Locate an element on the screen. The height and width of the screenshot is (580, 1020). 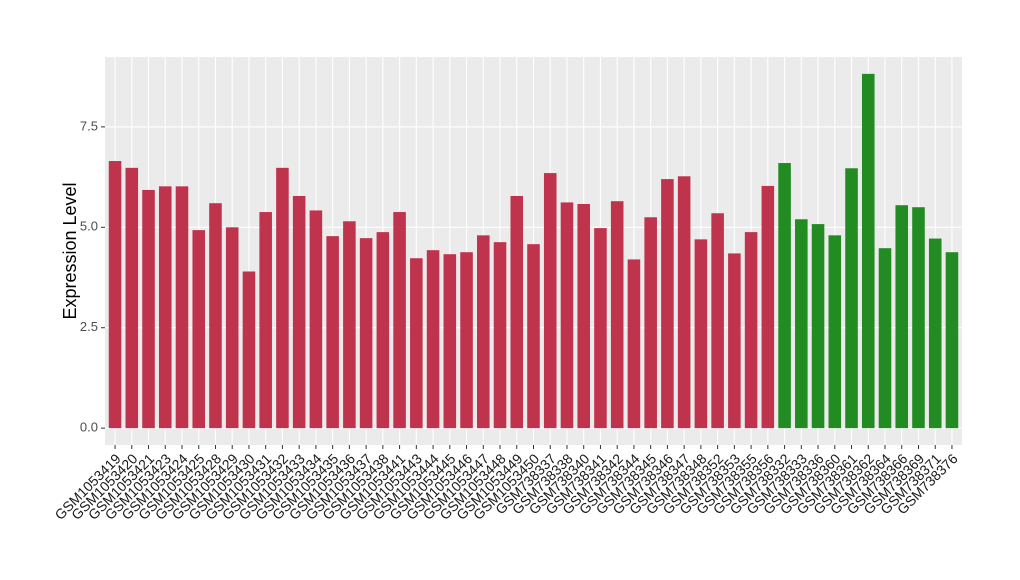
y-tick-label: 2.5 is located at coordinates (89, 326).